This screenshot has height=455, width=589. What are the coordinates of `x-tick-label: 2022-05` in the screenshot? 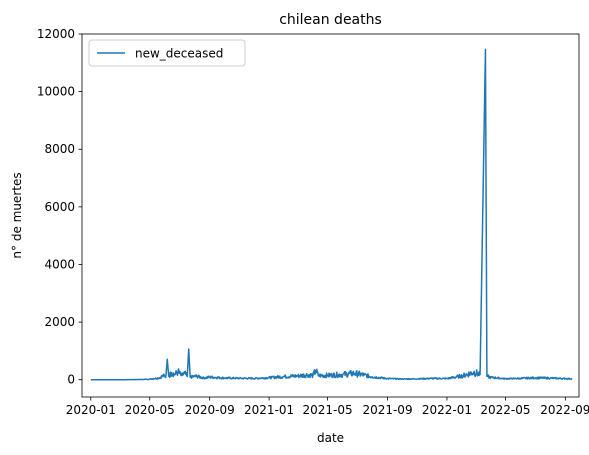 It's located at (505, 410).